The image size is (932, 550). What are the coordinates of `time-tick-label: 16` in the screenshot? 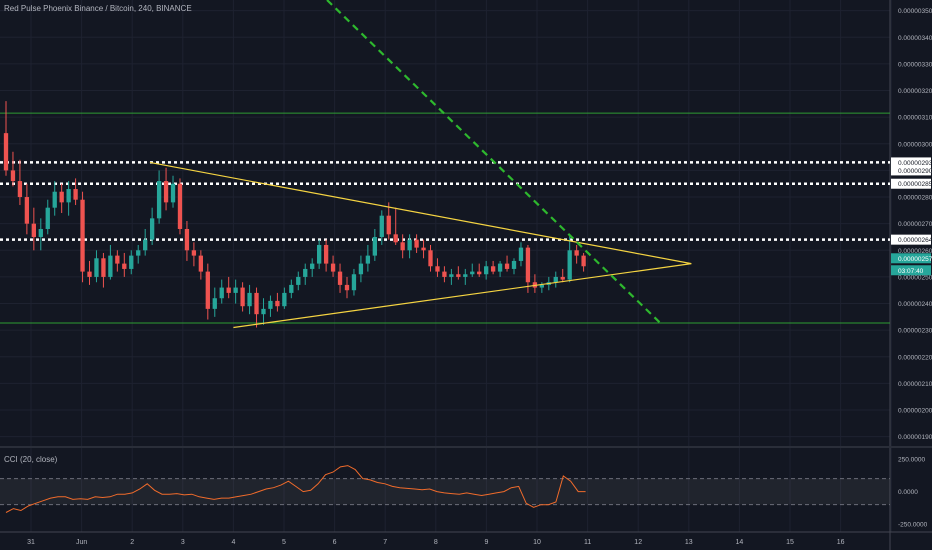 It's located at (841, 542).